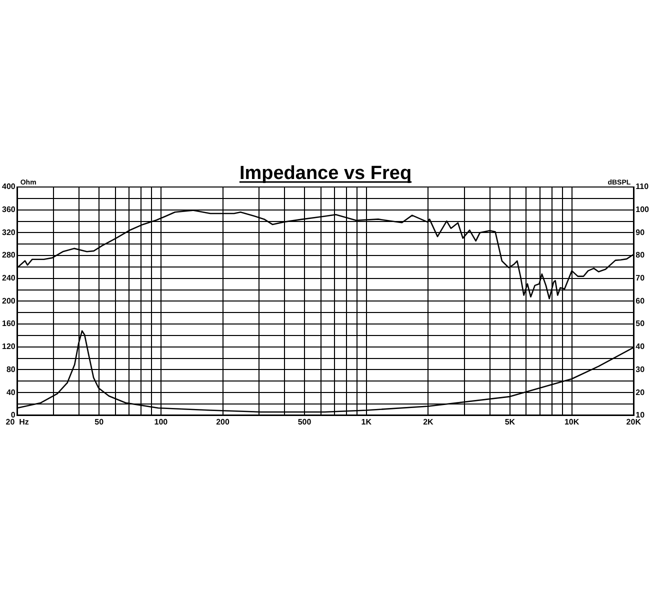  What do you see at coordinates (510, 421) in the screenshot?
I see `x-tick-label: 5K` at bounding box center [510, 421].